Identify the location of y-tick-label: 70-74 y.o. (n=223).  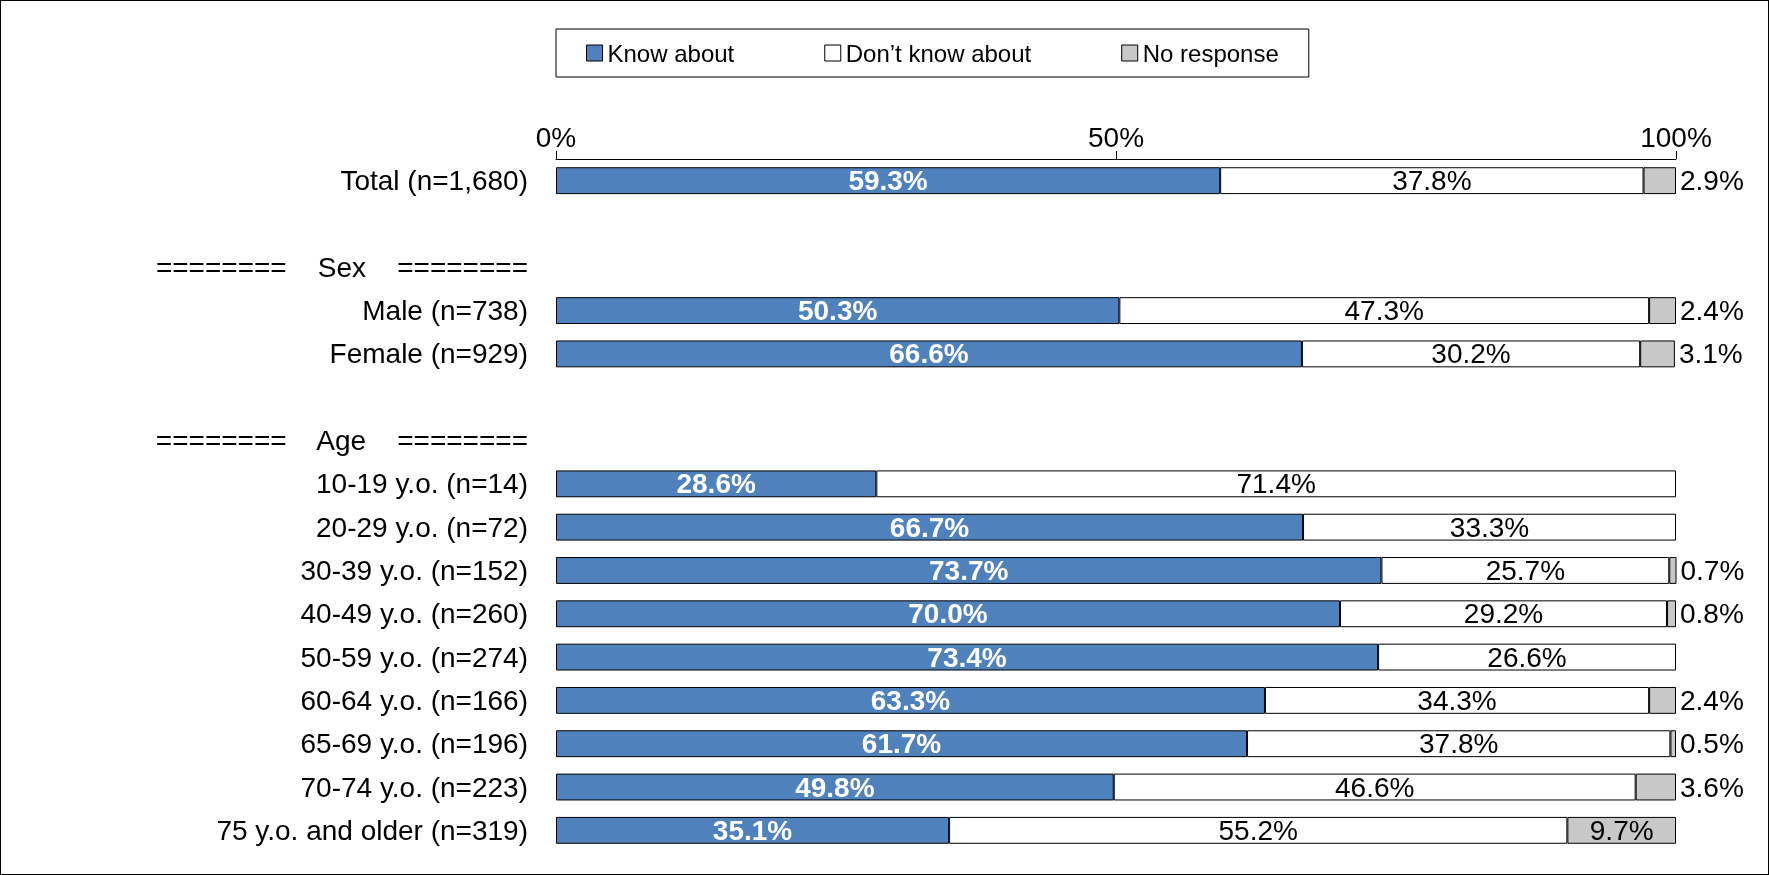
(414, 787).